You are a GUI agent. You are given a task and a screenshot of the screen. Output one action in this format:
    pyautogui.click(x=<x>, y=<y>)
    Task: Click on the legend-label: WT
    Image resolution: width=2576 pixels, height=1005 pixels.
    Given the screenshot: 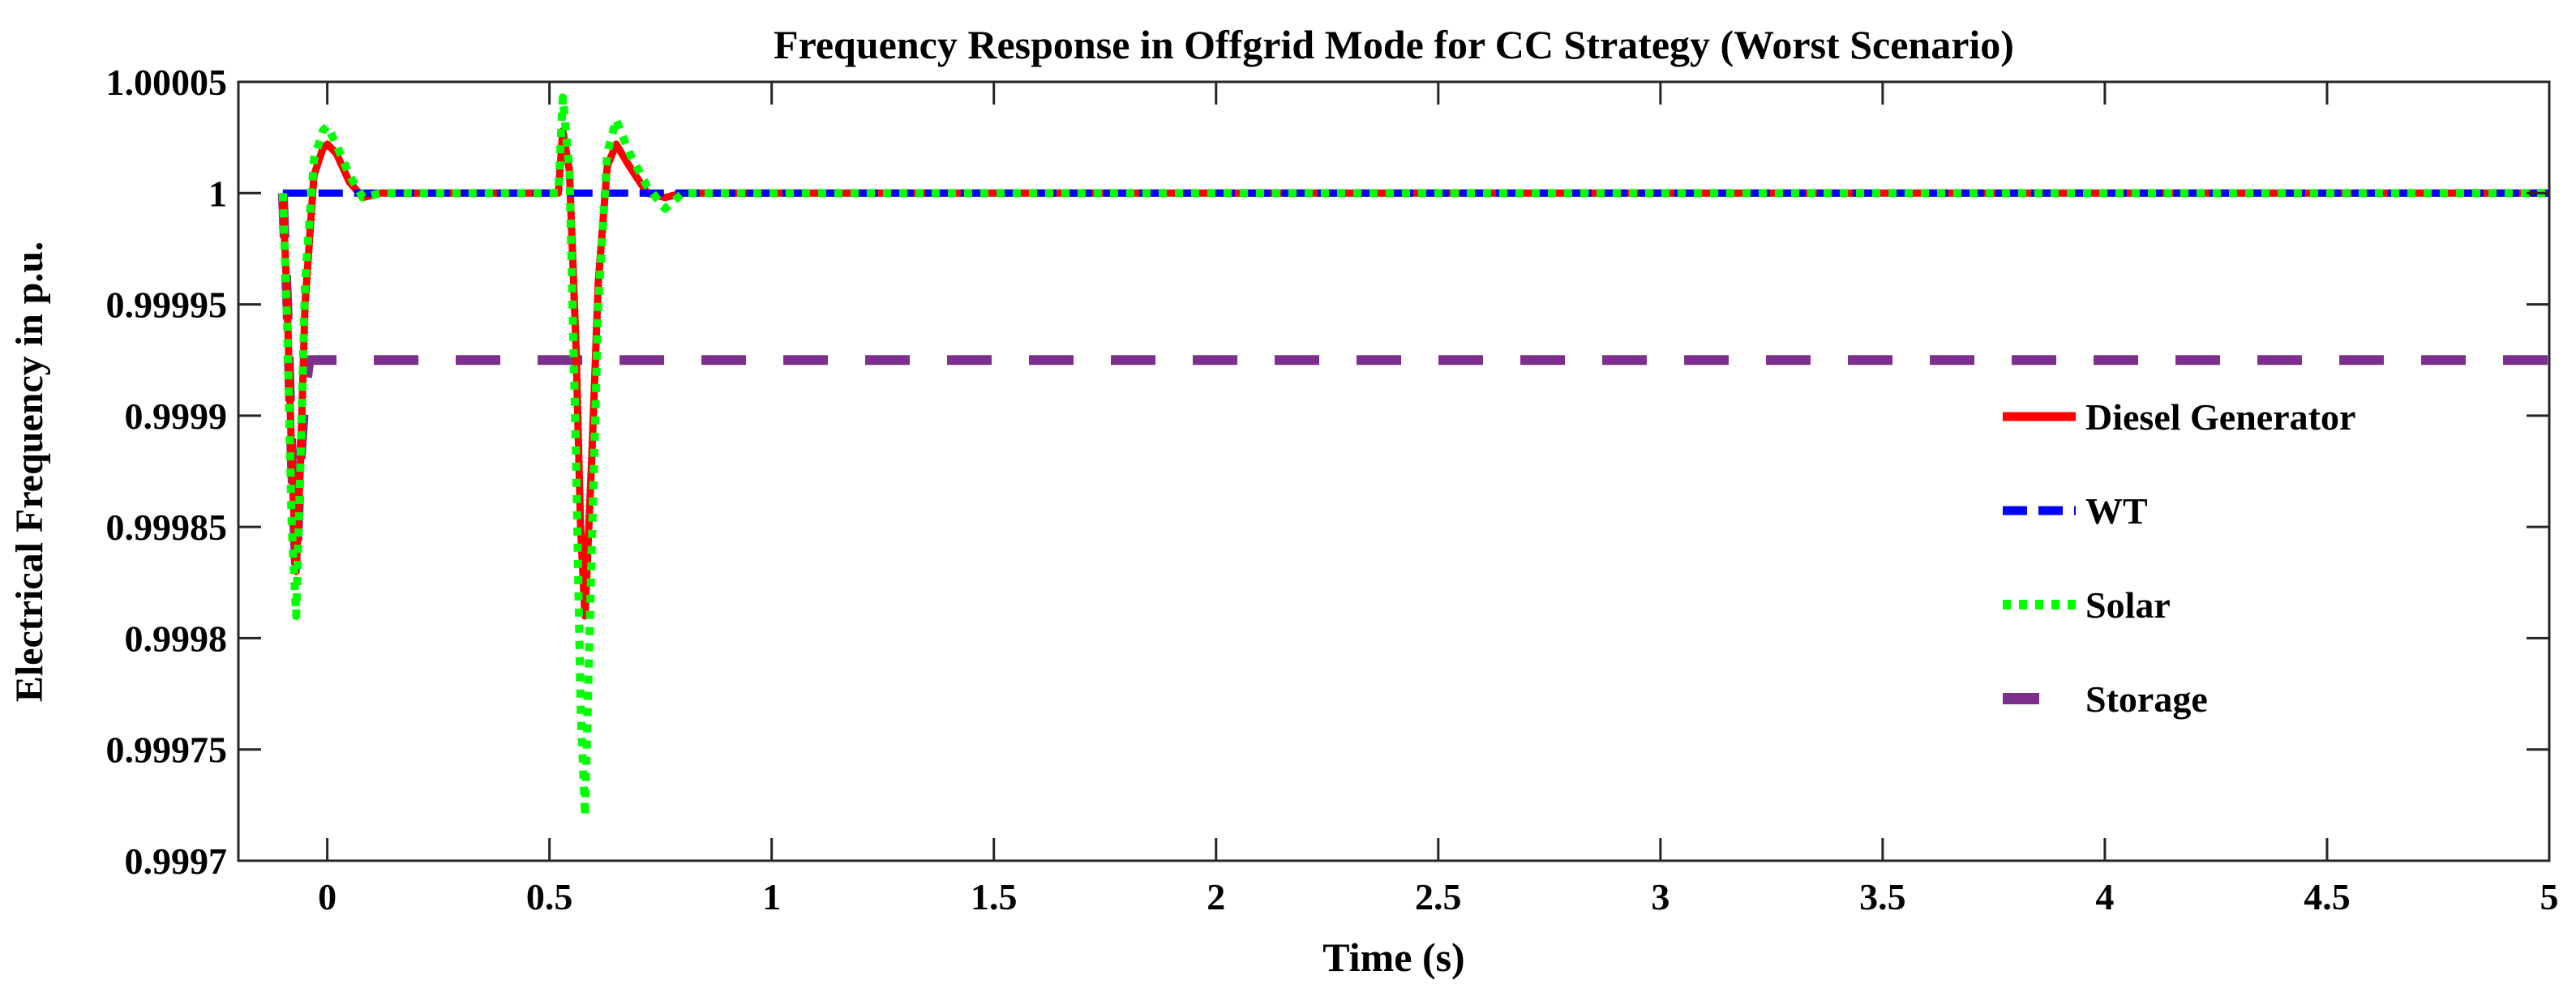 What is the action you would take?
    pyautogui.click(x=2116, y=511)
    